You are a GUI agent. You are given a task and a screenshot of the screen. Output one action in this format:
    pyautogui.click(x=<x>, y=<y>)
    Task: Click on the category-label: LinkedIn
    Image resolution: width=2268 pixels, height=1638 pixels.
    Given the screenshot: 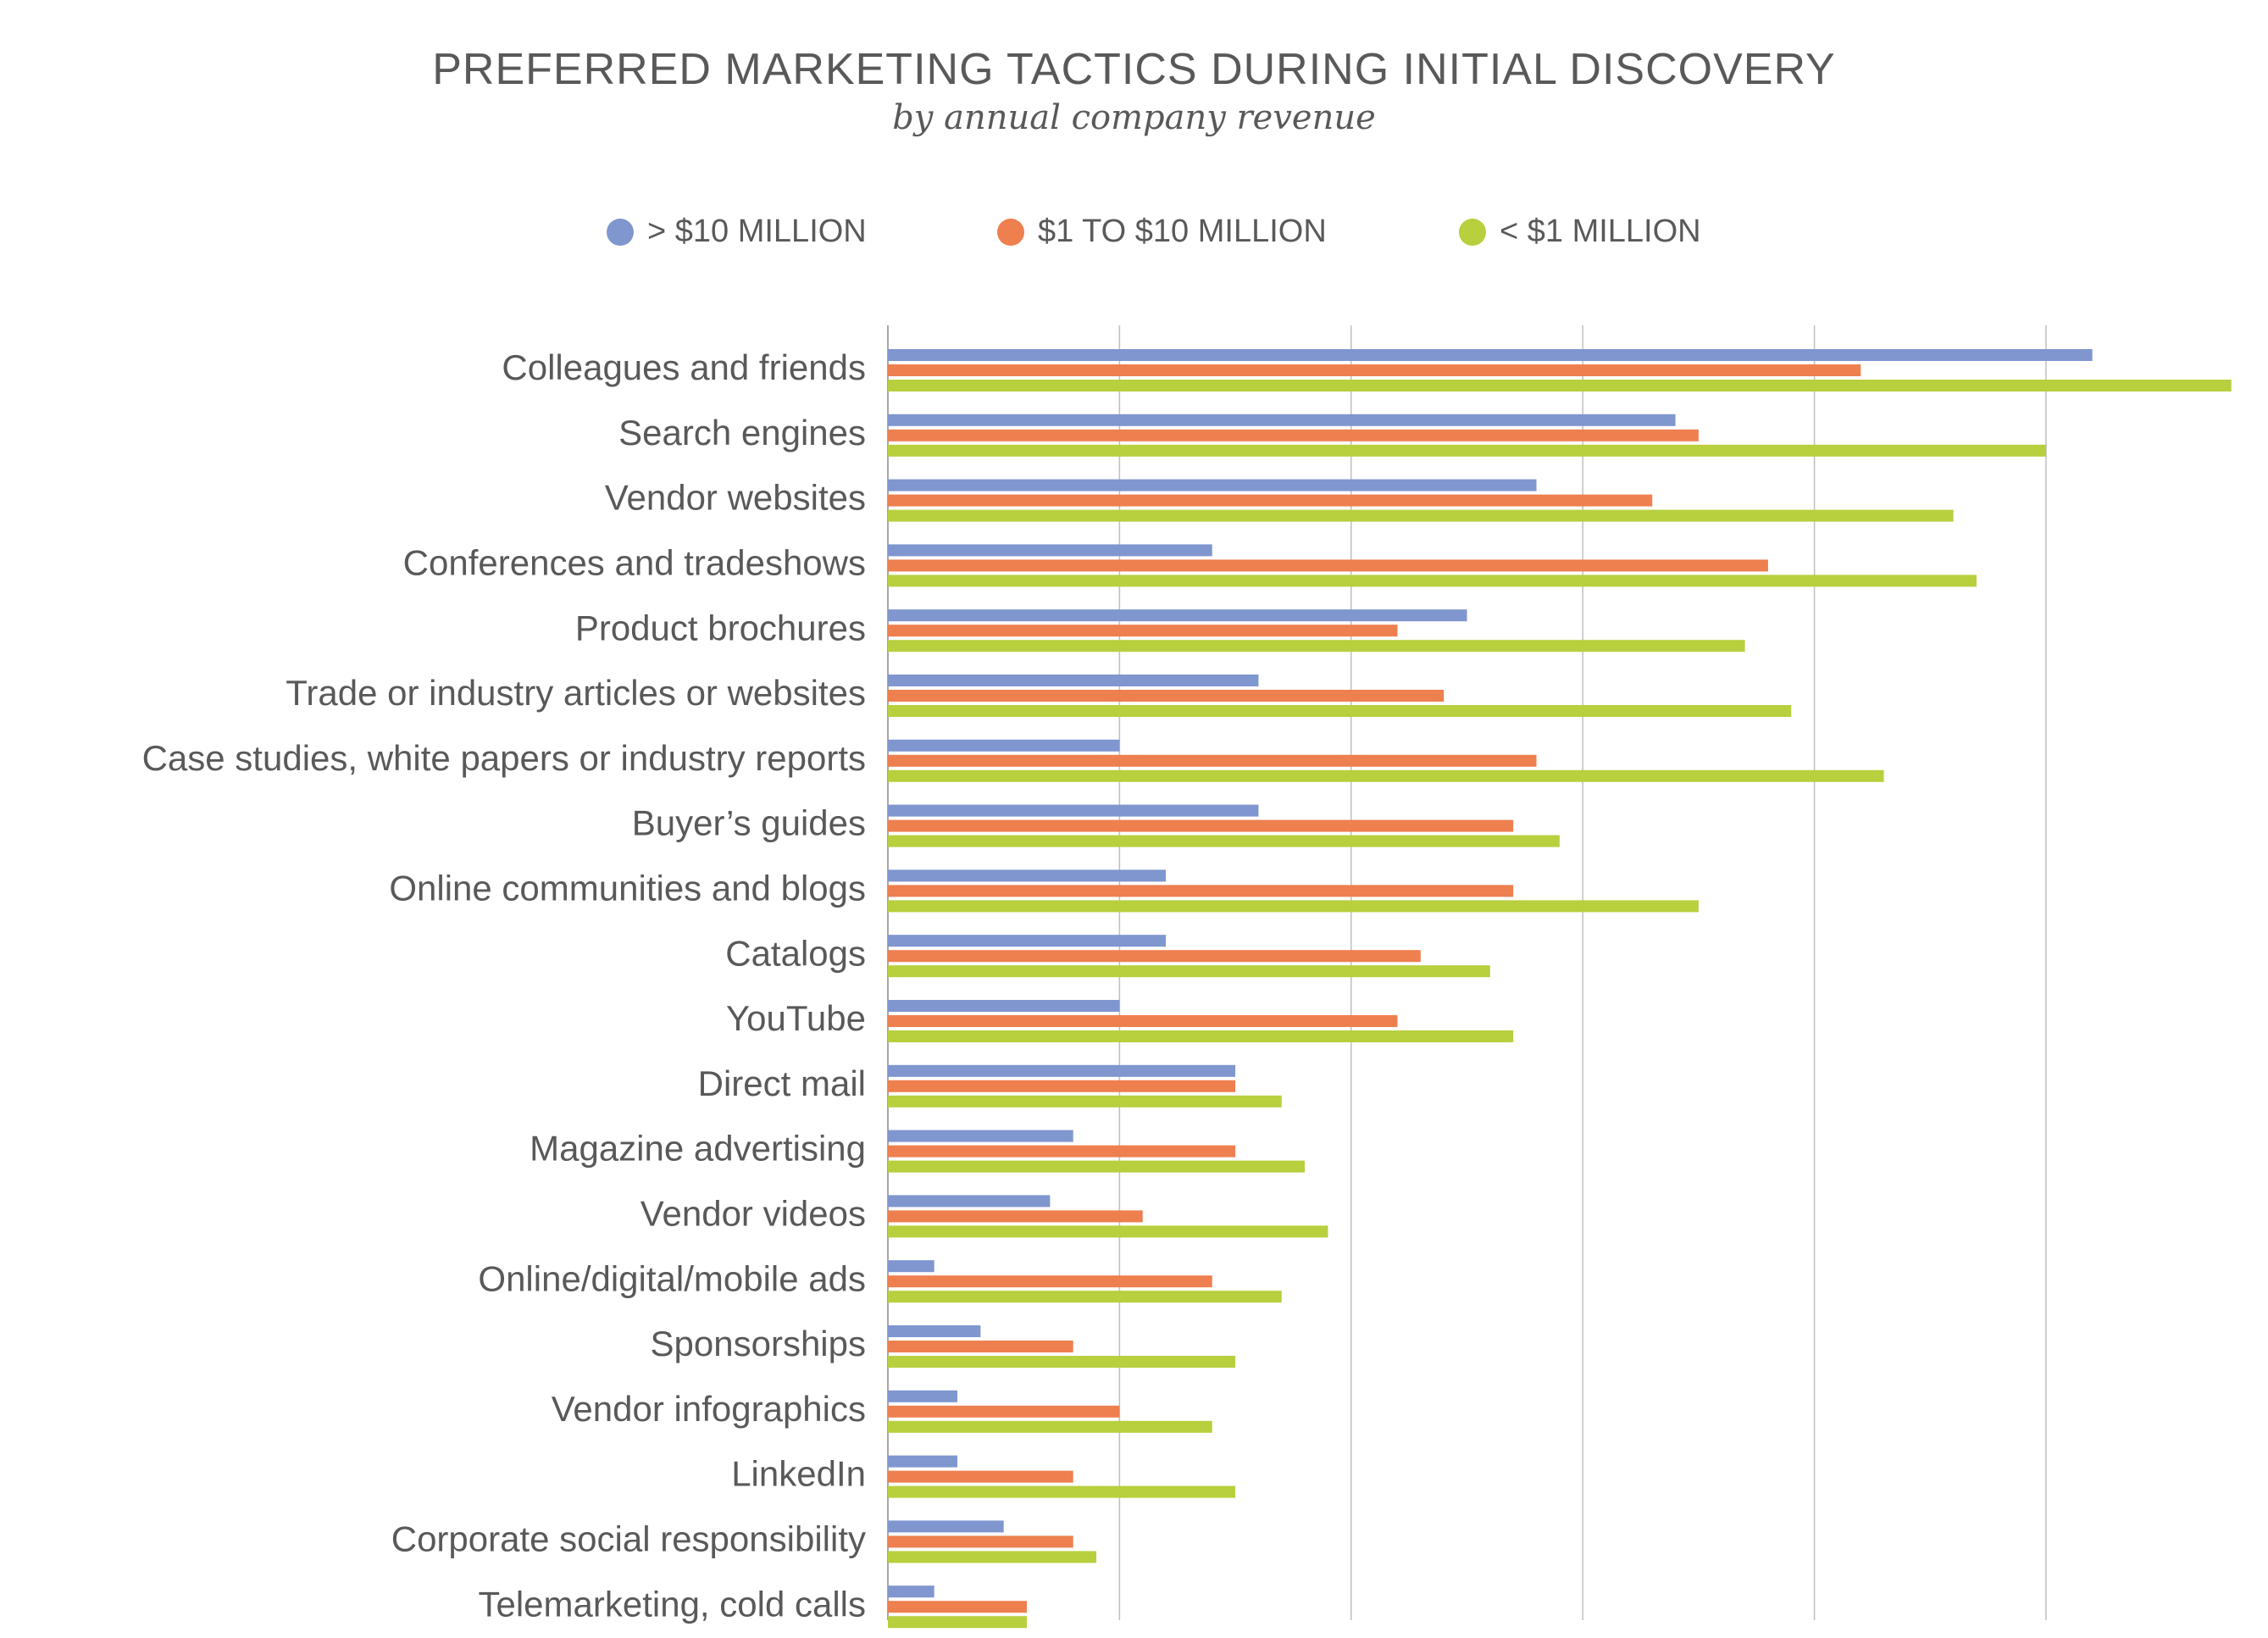 What is the action you would take?
    pyautogui.click(x=798, y=1474)
    